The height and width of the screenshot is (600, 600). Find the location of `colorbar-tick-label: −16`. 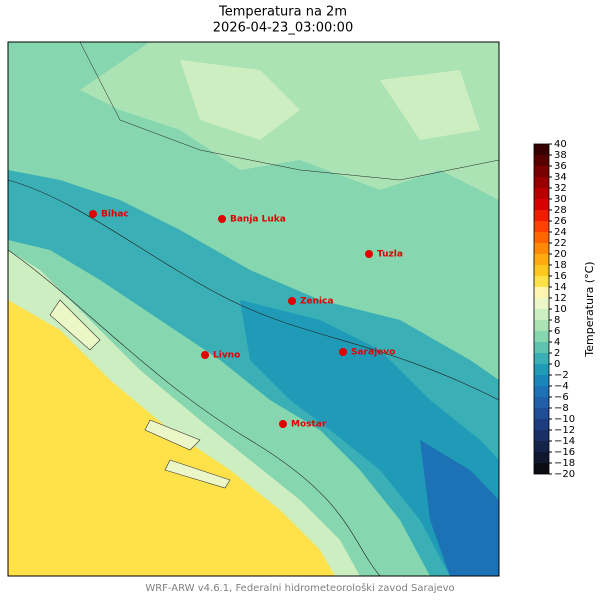

colorbar-tick-label: −16 is located at coordinates (564, 452).